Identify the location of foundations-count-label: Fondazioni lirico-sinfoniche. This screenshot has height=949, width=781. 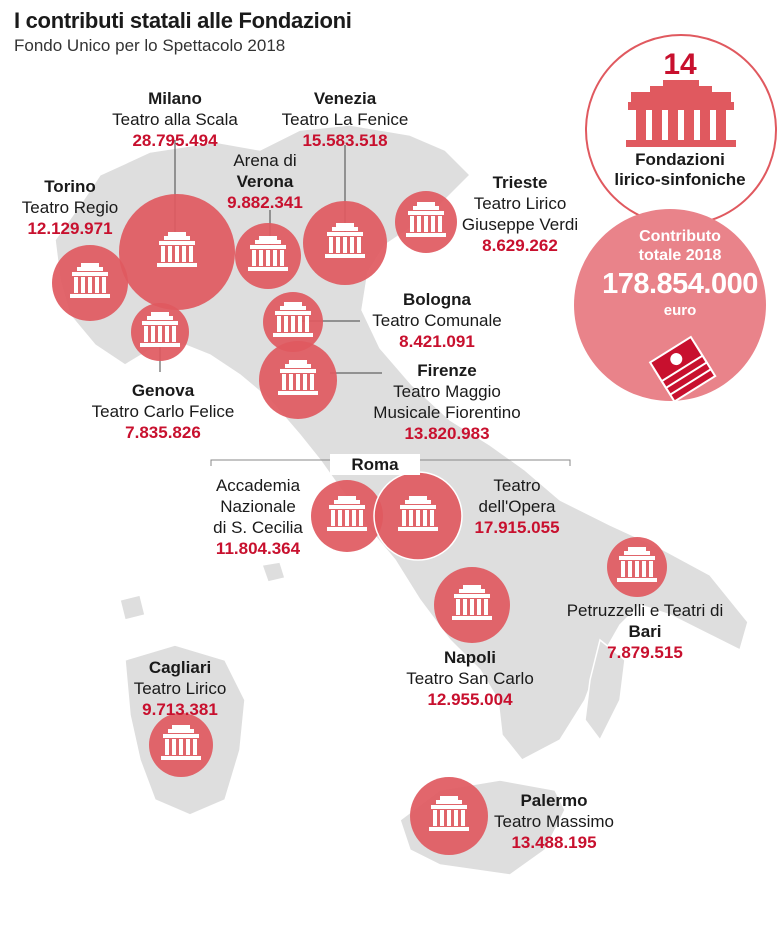
(680, 169).